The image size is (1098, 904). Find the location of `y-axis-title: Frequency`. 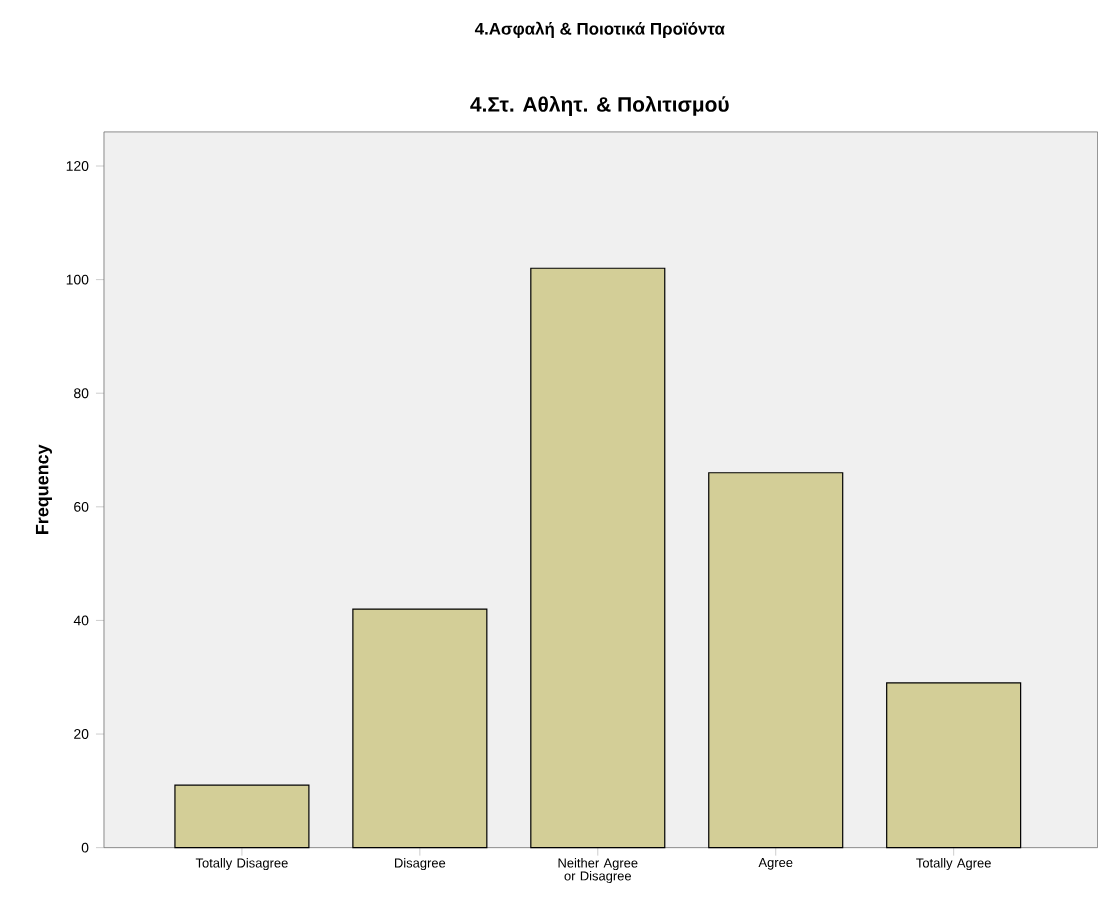

y-axis-title: Frequency is located at coordinates (43, 489).